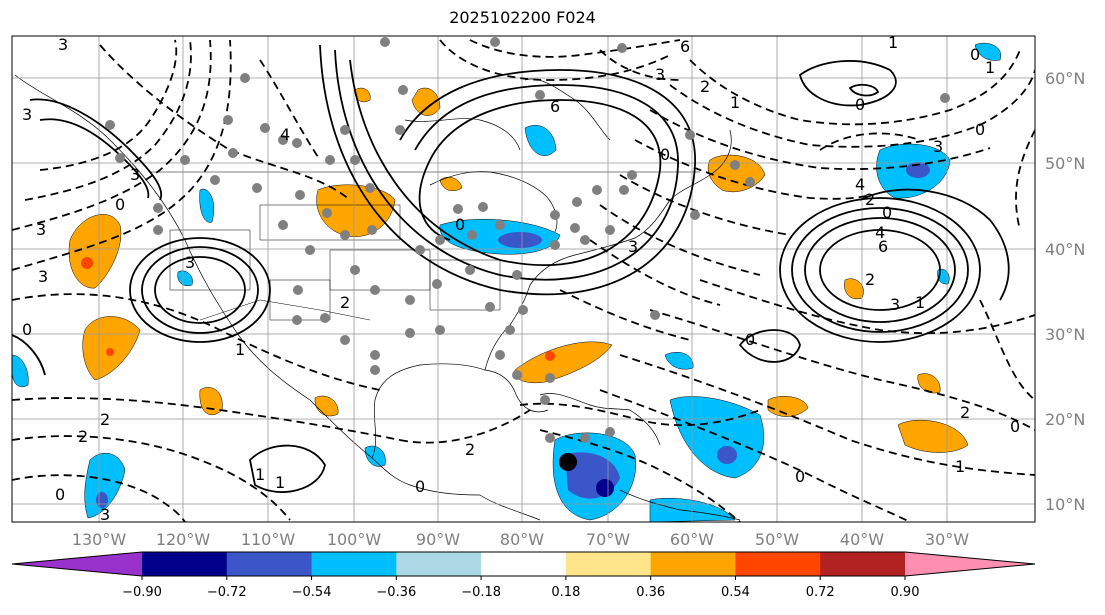  What do you see at coordinates (692, 539) in the screenshot?
I see `lon-tick-label: 60°W` at bounding box center [692, 539].